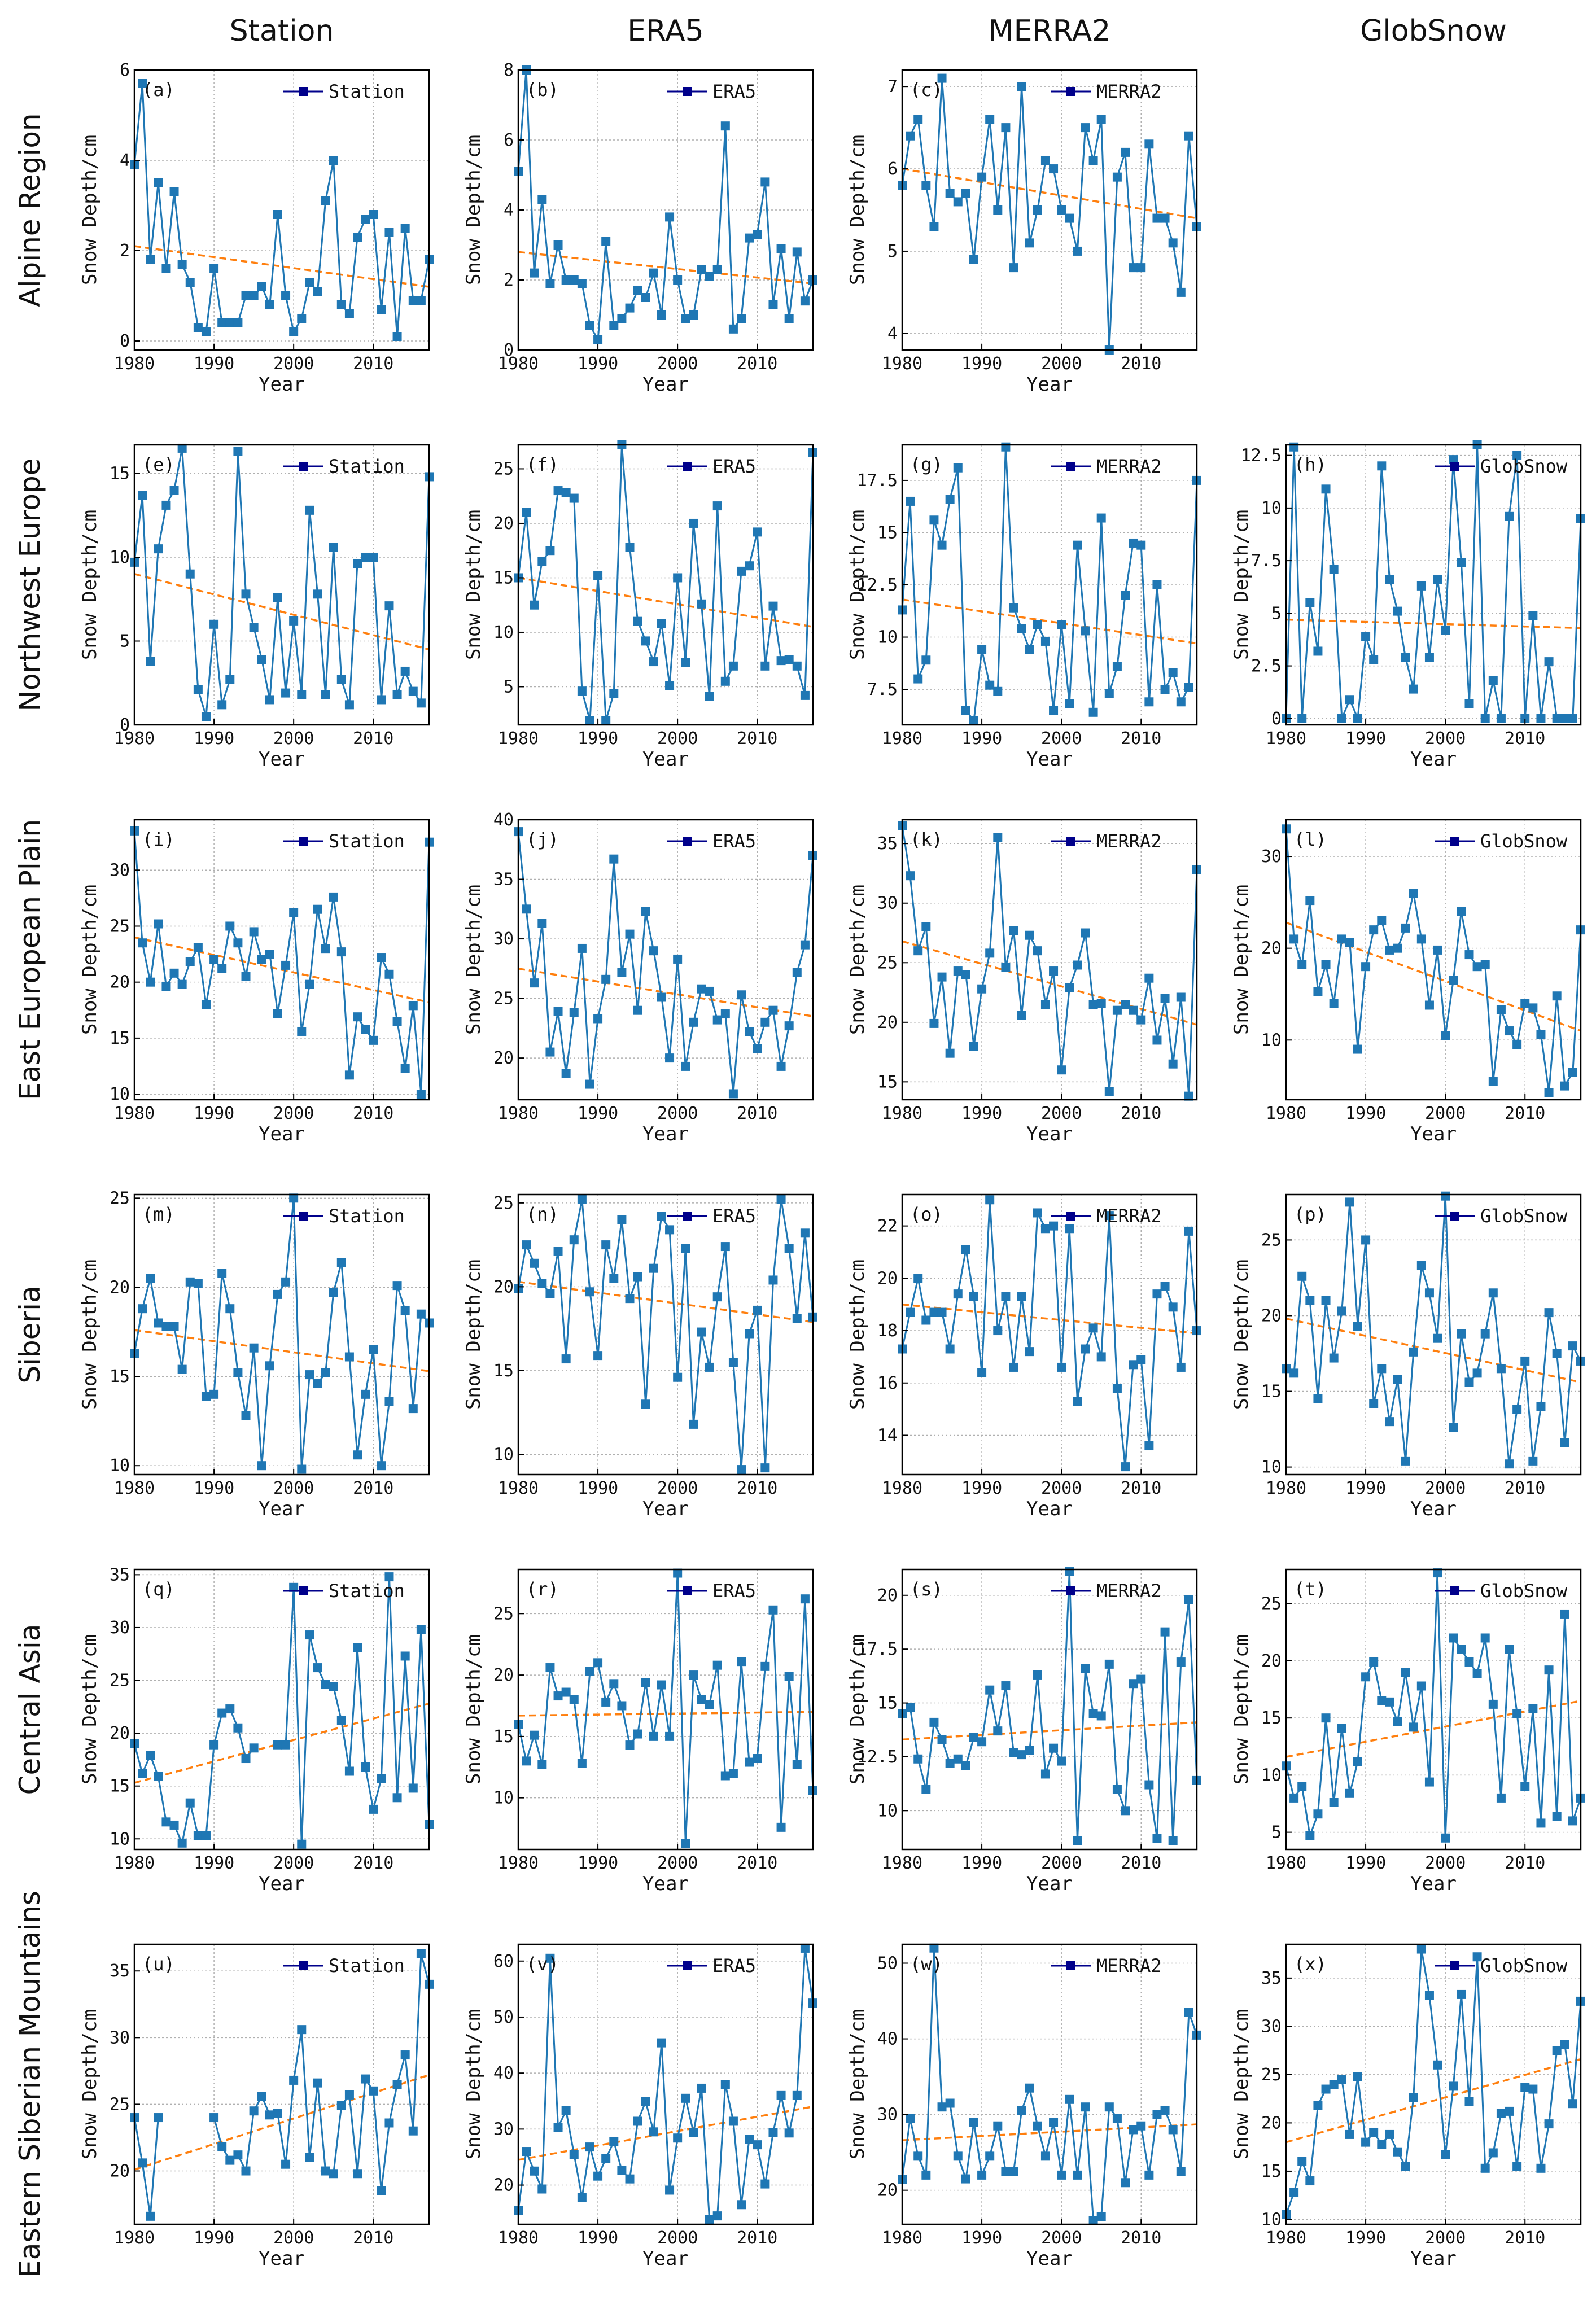 Image resolution: width=1596 pixels, height=2318 pixels. I want to click on y-tick-label: 10, so click(120, 1839).